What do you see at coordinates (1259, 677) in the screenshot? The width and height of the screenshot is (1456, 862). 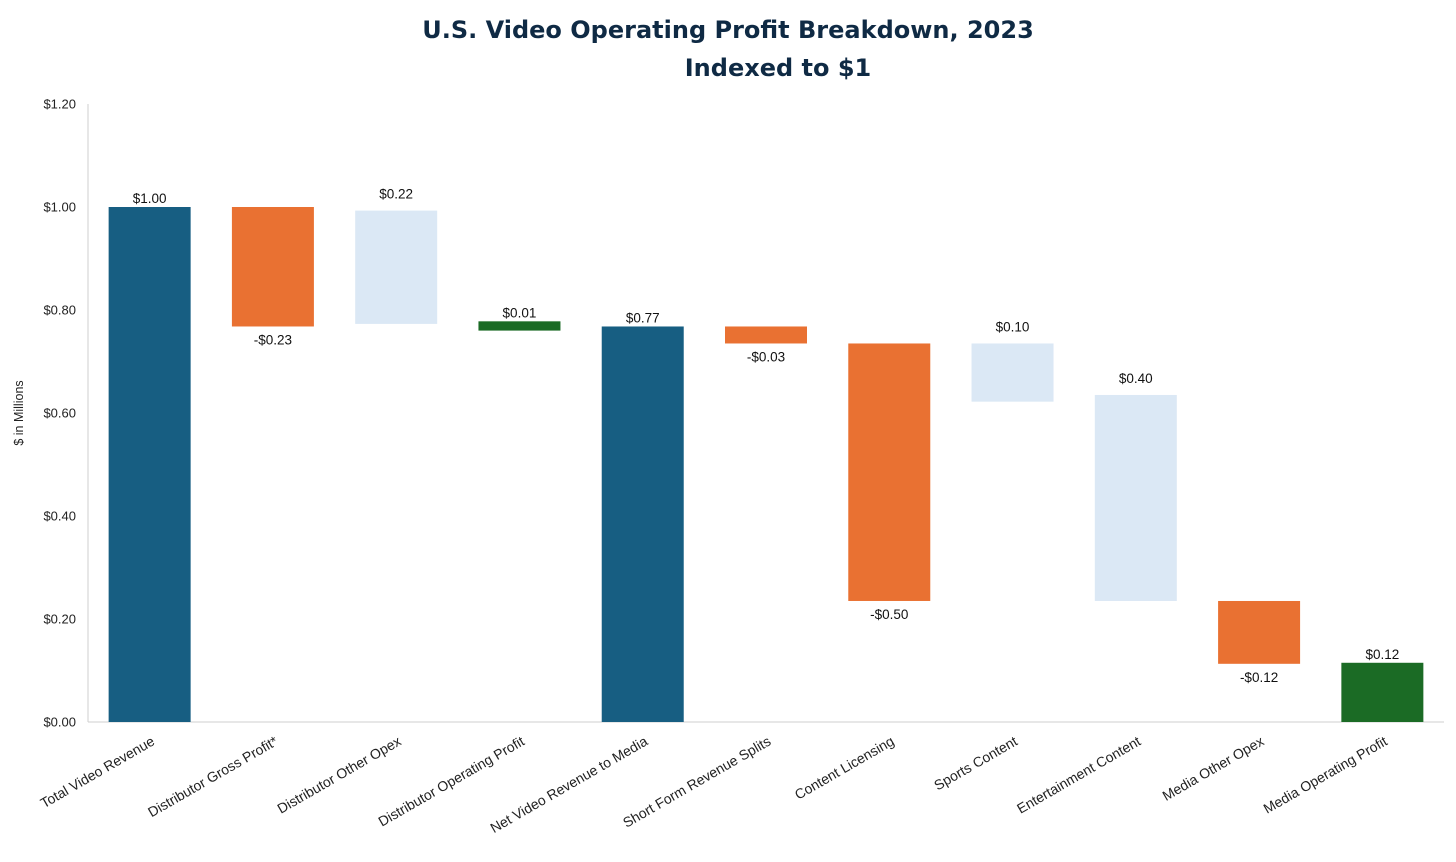 I see `data-label: -$0.12` at bounding box center [1259, 677].